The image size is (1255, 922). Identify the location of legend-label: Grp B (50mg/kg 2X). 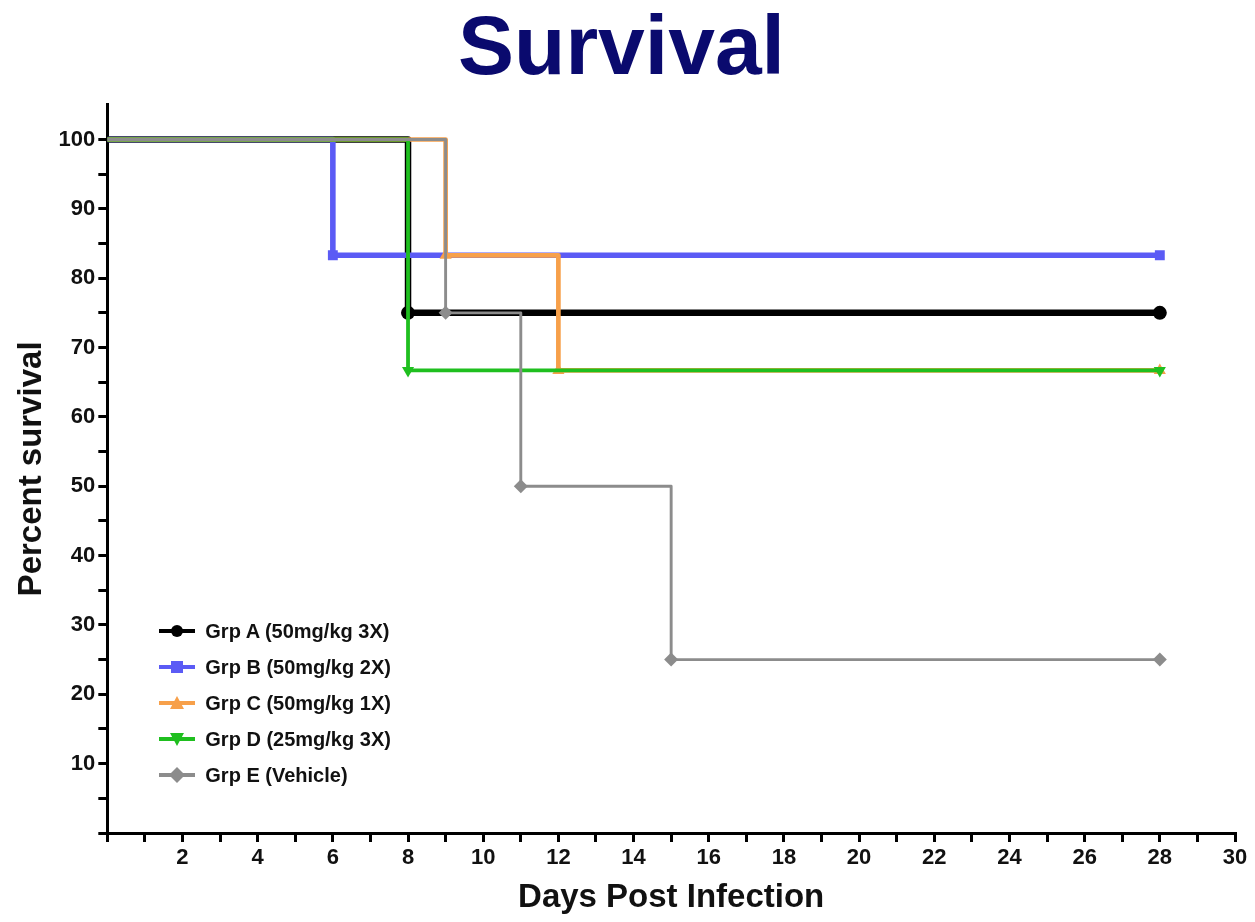
(298, 667).